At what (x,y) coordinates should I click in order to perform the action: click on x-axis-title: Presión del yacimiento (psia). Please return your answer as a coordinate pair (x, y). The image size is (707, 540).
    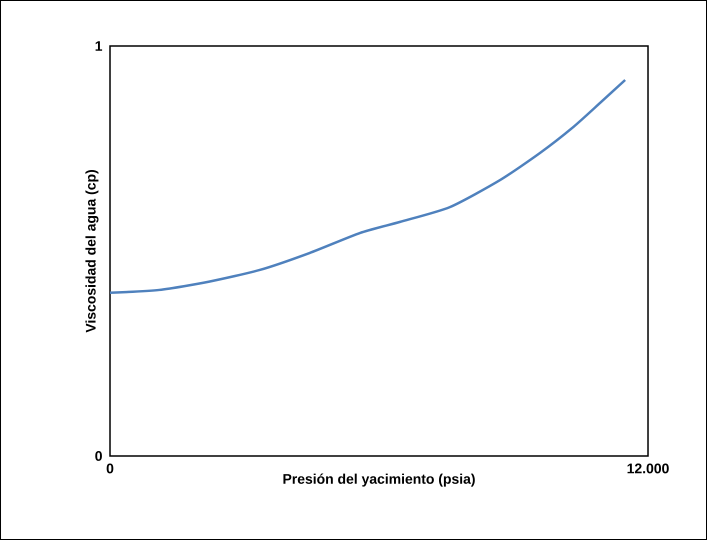
    Looking at the image, I should click on (379, 480).